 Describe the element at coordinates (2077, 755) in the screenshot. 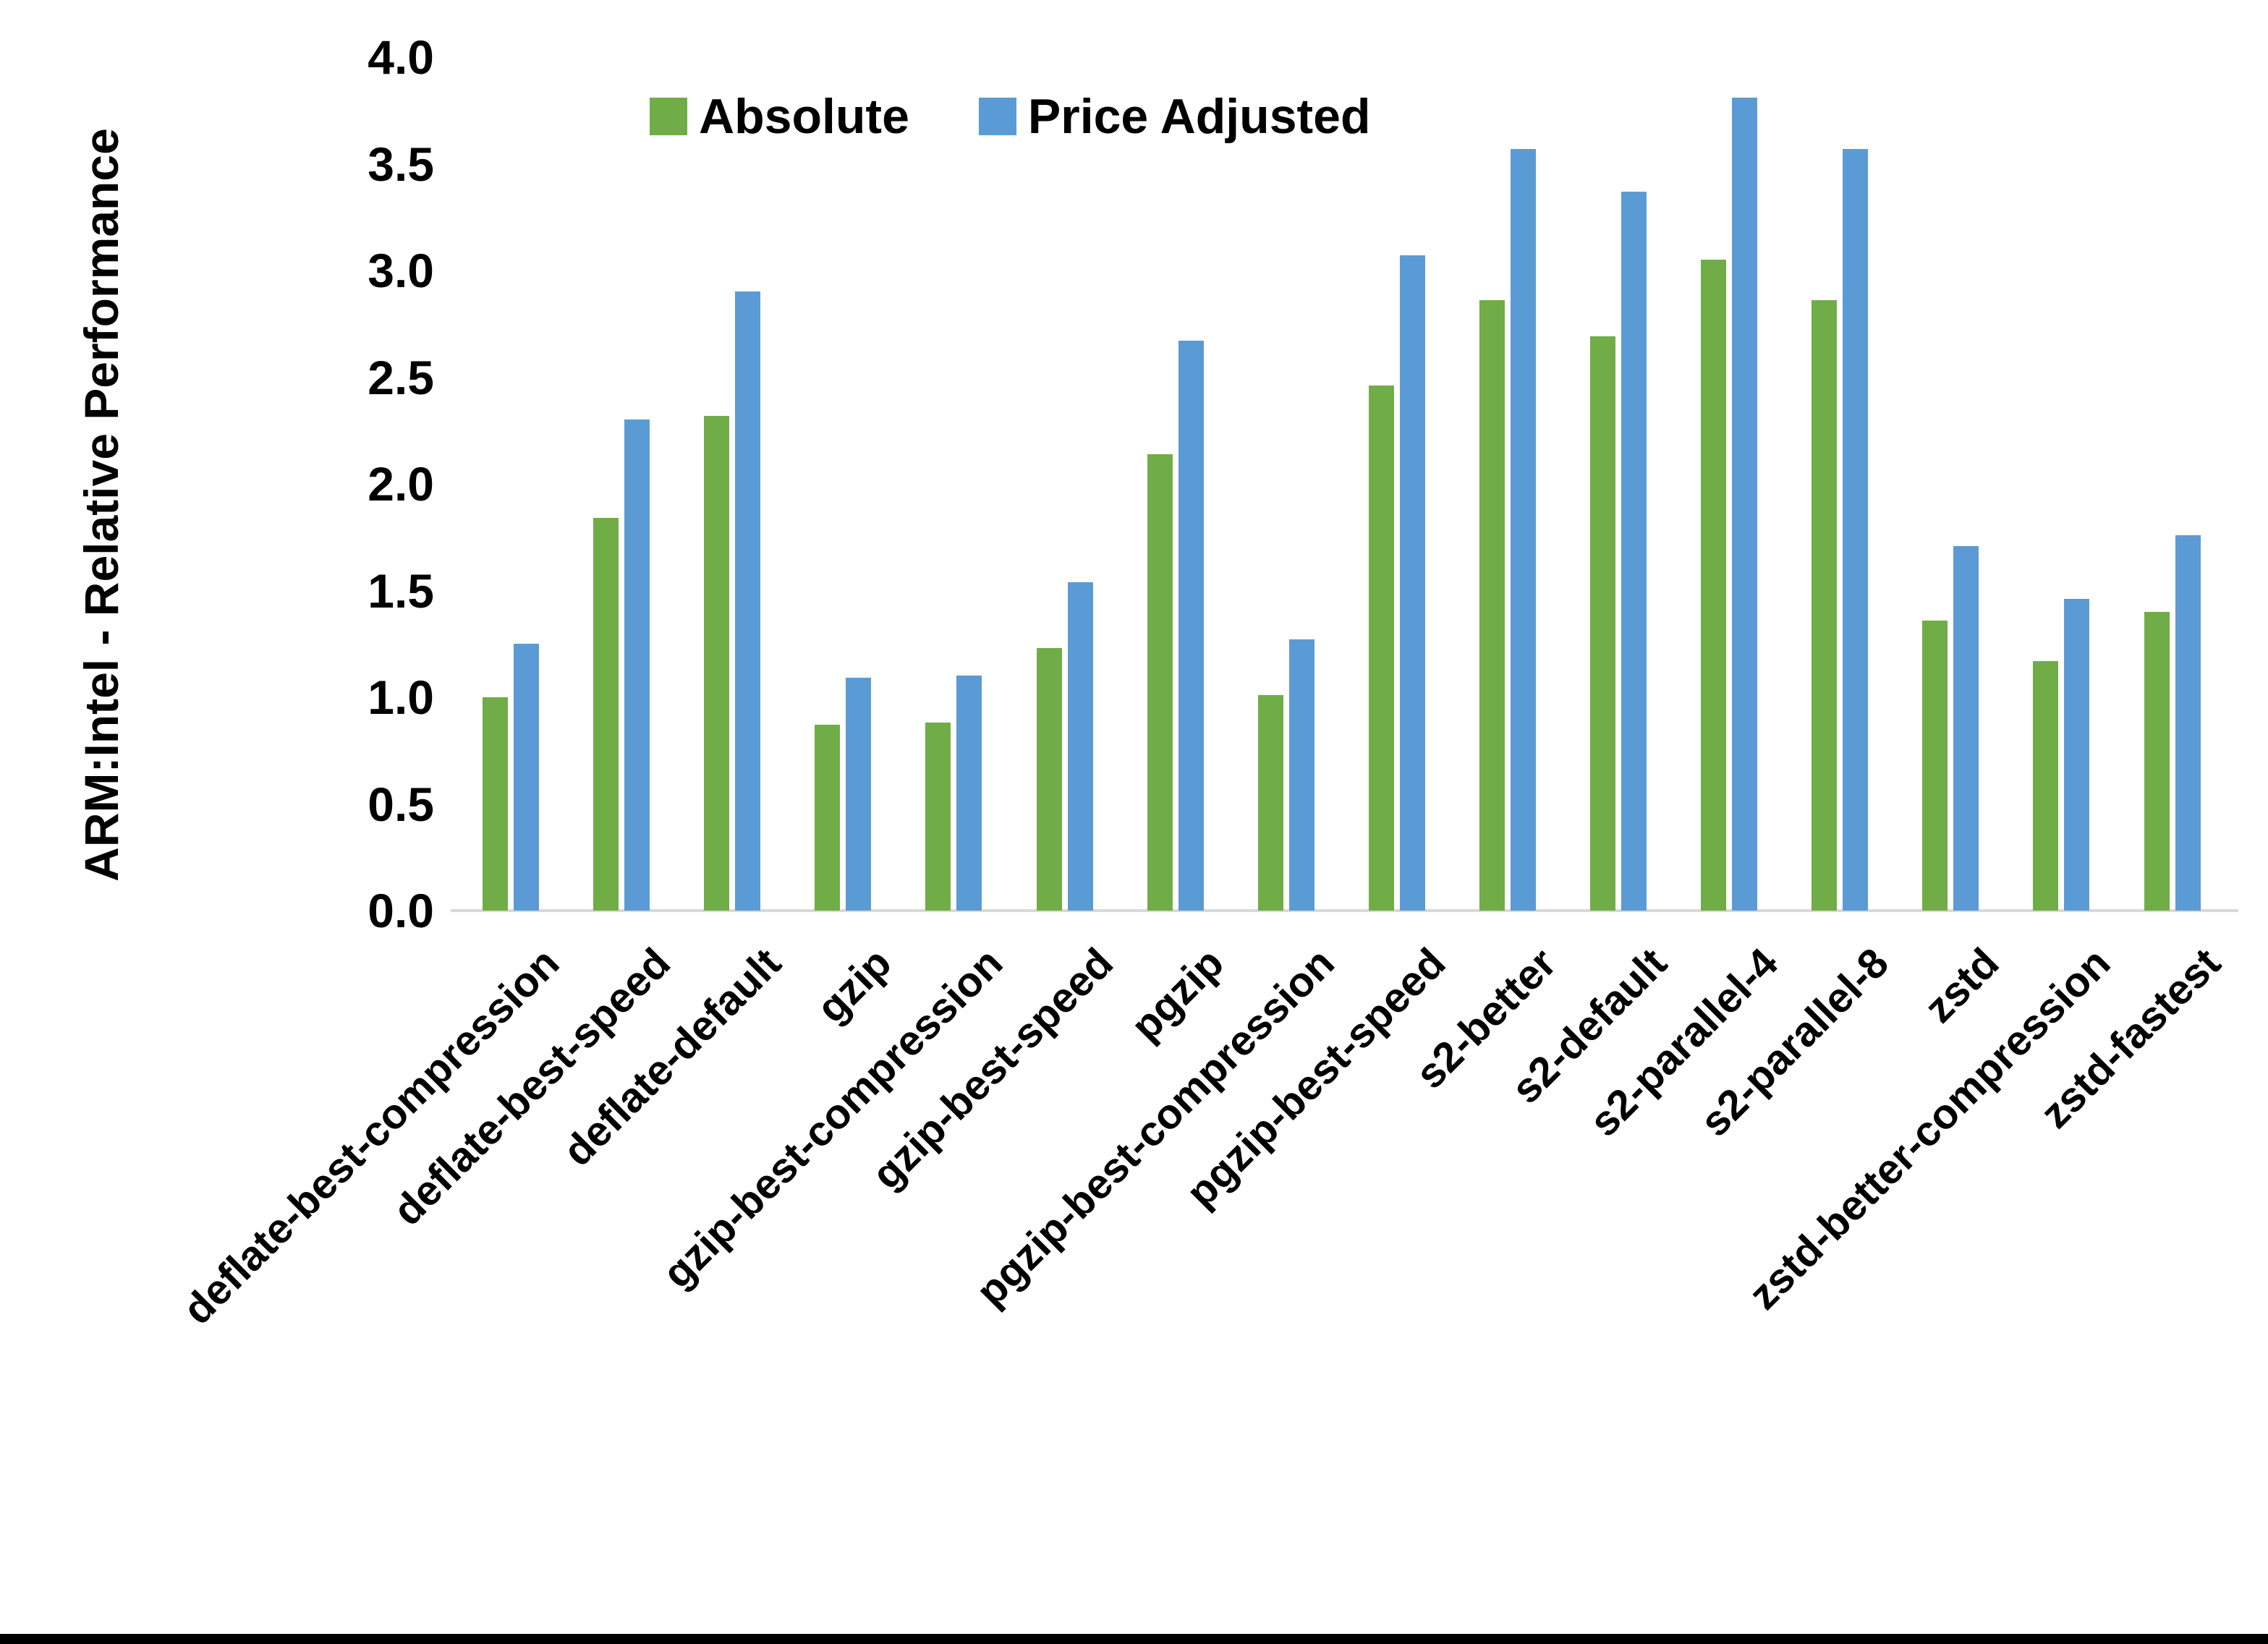

I see `bar-price-adjusted-zstd-better-compression` at that location.